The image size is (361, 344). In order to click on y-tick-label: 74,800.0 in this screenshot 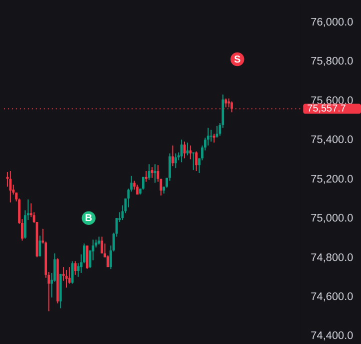, I will do `click(332, 258)`.